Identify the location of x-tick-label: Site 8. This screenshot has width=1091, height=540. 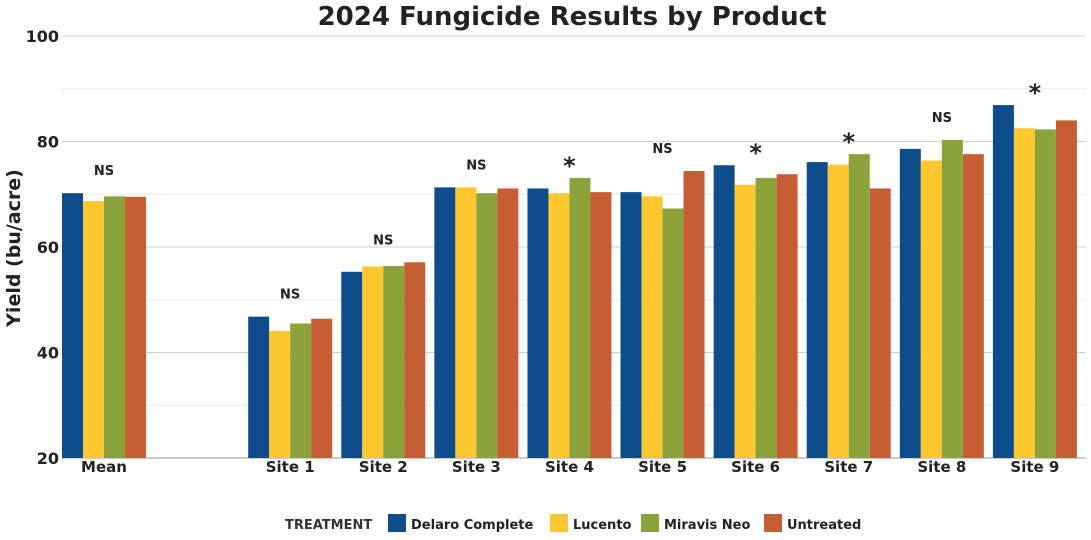
(941, 467).